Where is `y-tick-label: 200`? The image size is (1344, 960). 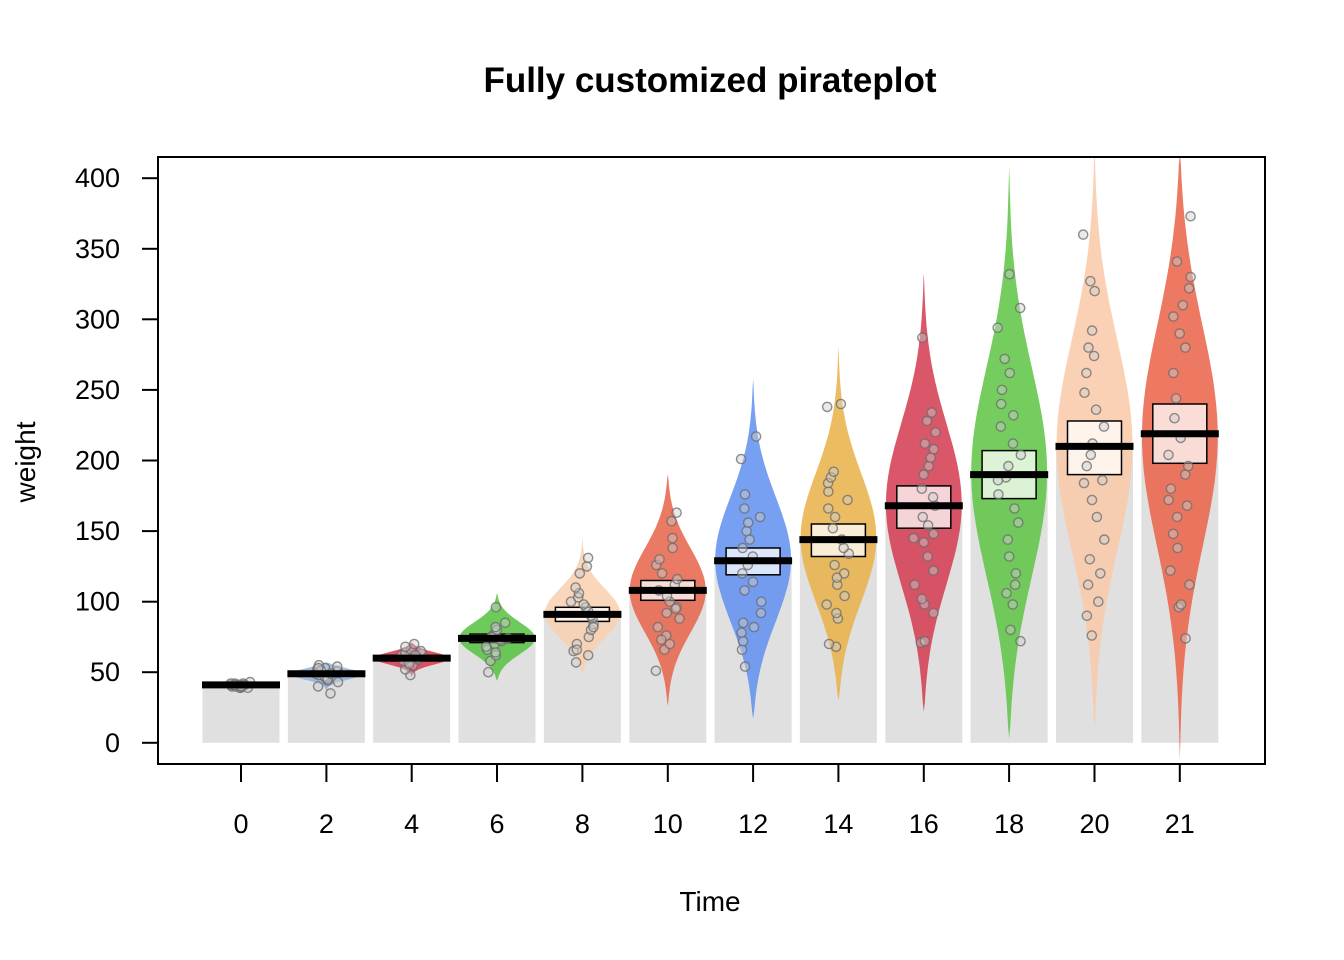 y-tick-label: 200 is located at coordinates (97, 461).